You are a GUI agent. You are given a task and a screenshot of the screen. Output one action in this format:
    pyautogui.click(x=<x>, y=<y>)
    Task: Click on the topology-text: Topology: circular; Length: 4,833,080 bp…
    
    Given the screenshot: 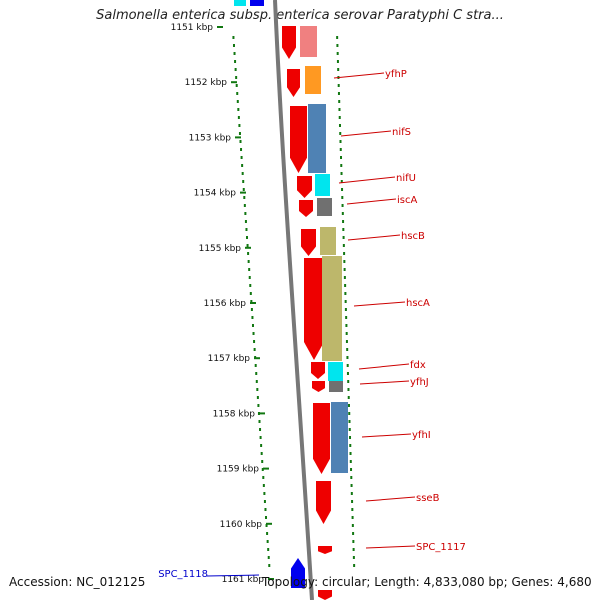 What is the action you would take?
    pyautogui.click(x=427, y=582)
    